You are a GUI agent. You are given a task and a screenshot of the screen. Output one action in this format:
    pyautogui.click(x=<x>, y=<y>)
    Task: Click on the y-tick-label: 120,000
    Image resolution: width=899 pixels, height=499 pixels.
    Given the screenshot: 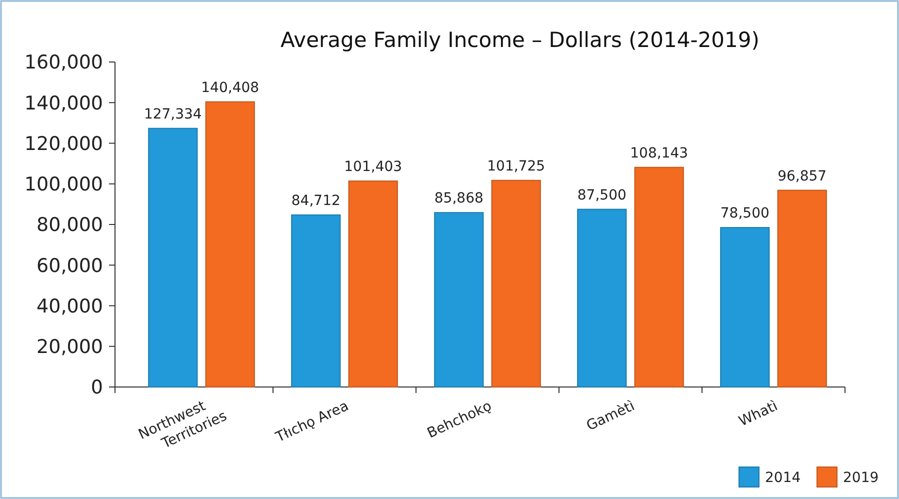 What is the action you would take?
    pyautogui.click(x=63, y=143)
    